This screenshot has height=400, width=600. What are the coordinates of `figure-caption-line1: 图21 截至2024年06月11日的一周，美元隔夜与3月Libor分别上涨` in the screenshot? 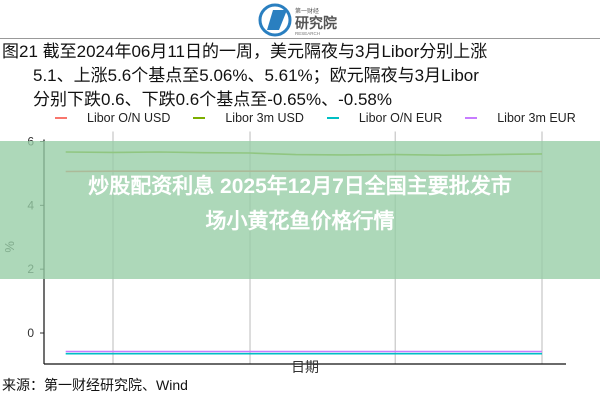 It's located at (245, 51).